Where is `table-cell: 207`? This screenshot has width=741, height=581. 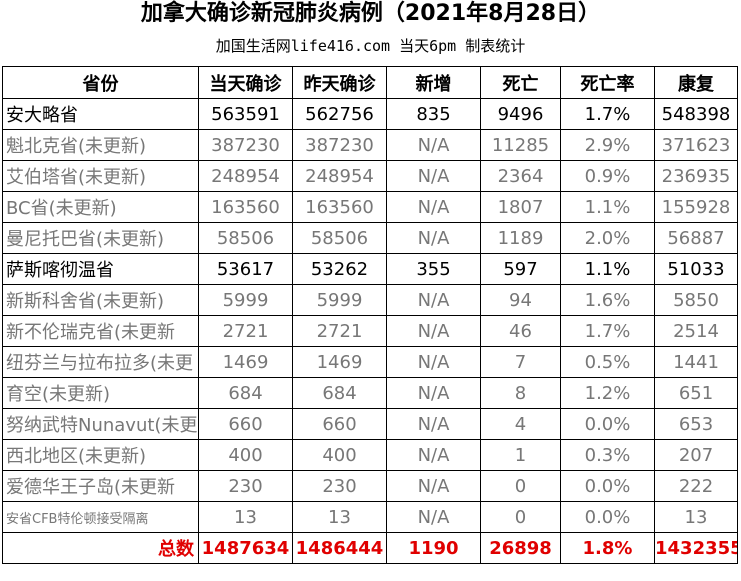 table-cell: 207 is located at coordinates (696, 455).